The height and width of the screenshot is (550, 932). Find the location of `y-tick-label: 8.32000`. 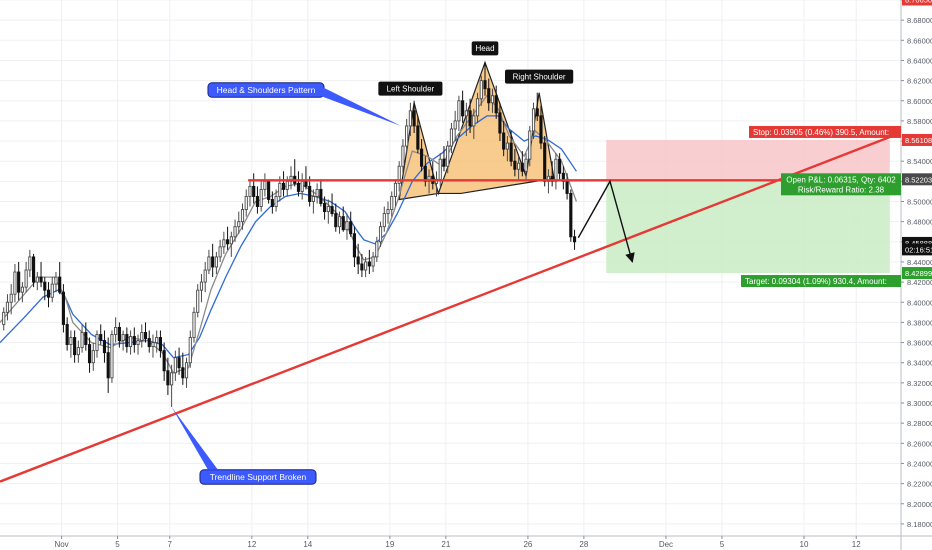

y-tick-label: 8.32000 is located at coordinates (919, 383).